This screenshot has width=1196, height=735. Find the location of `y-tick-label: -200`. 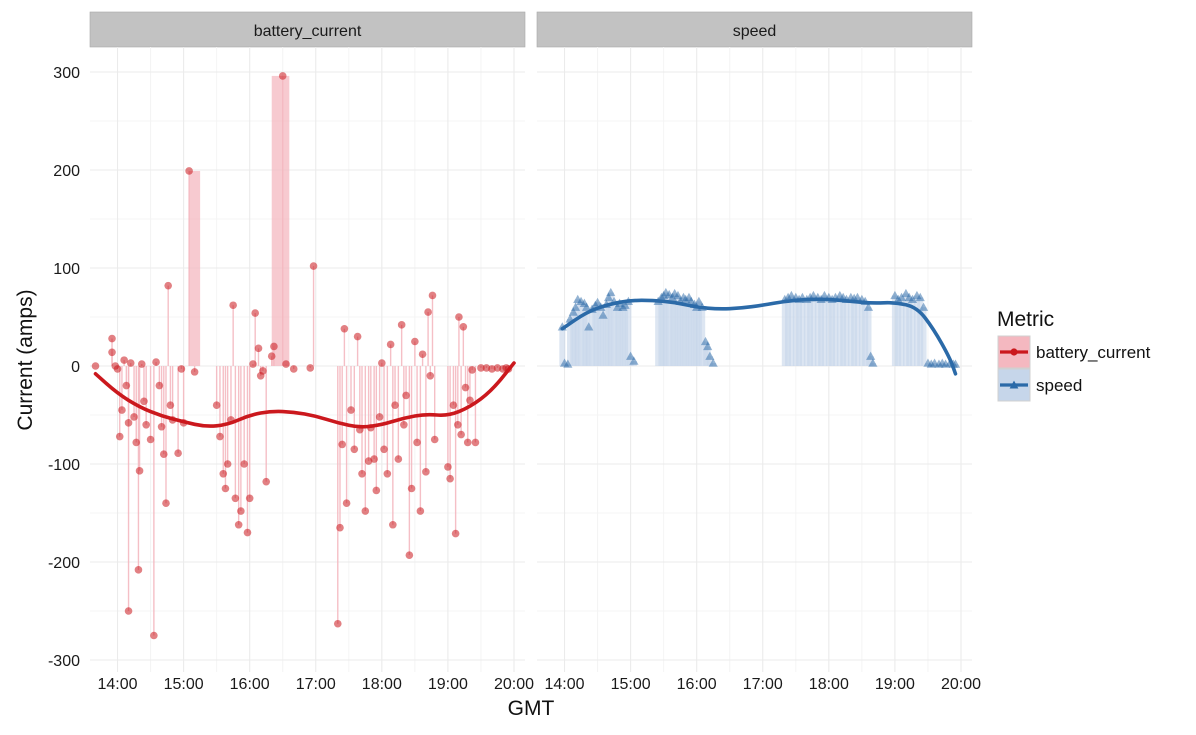

y-tick-label: -200 is located at coordinates (64, 563).